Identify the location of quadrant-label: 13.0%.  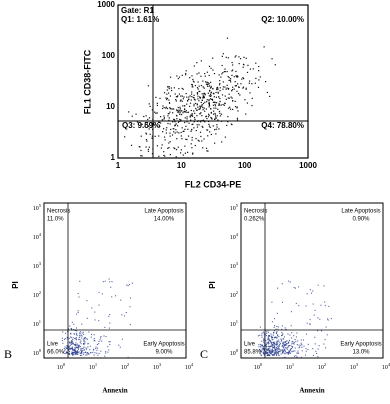
(361, 353).